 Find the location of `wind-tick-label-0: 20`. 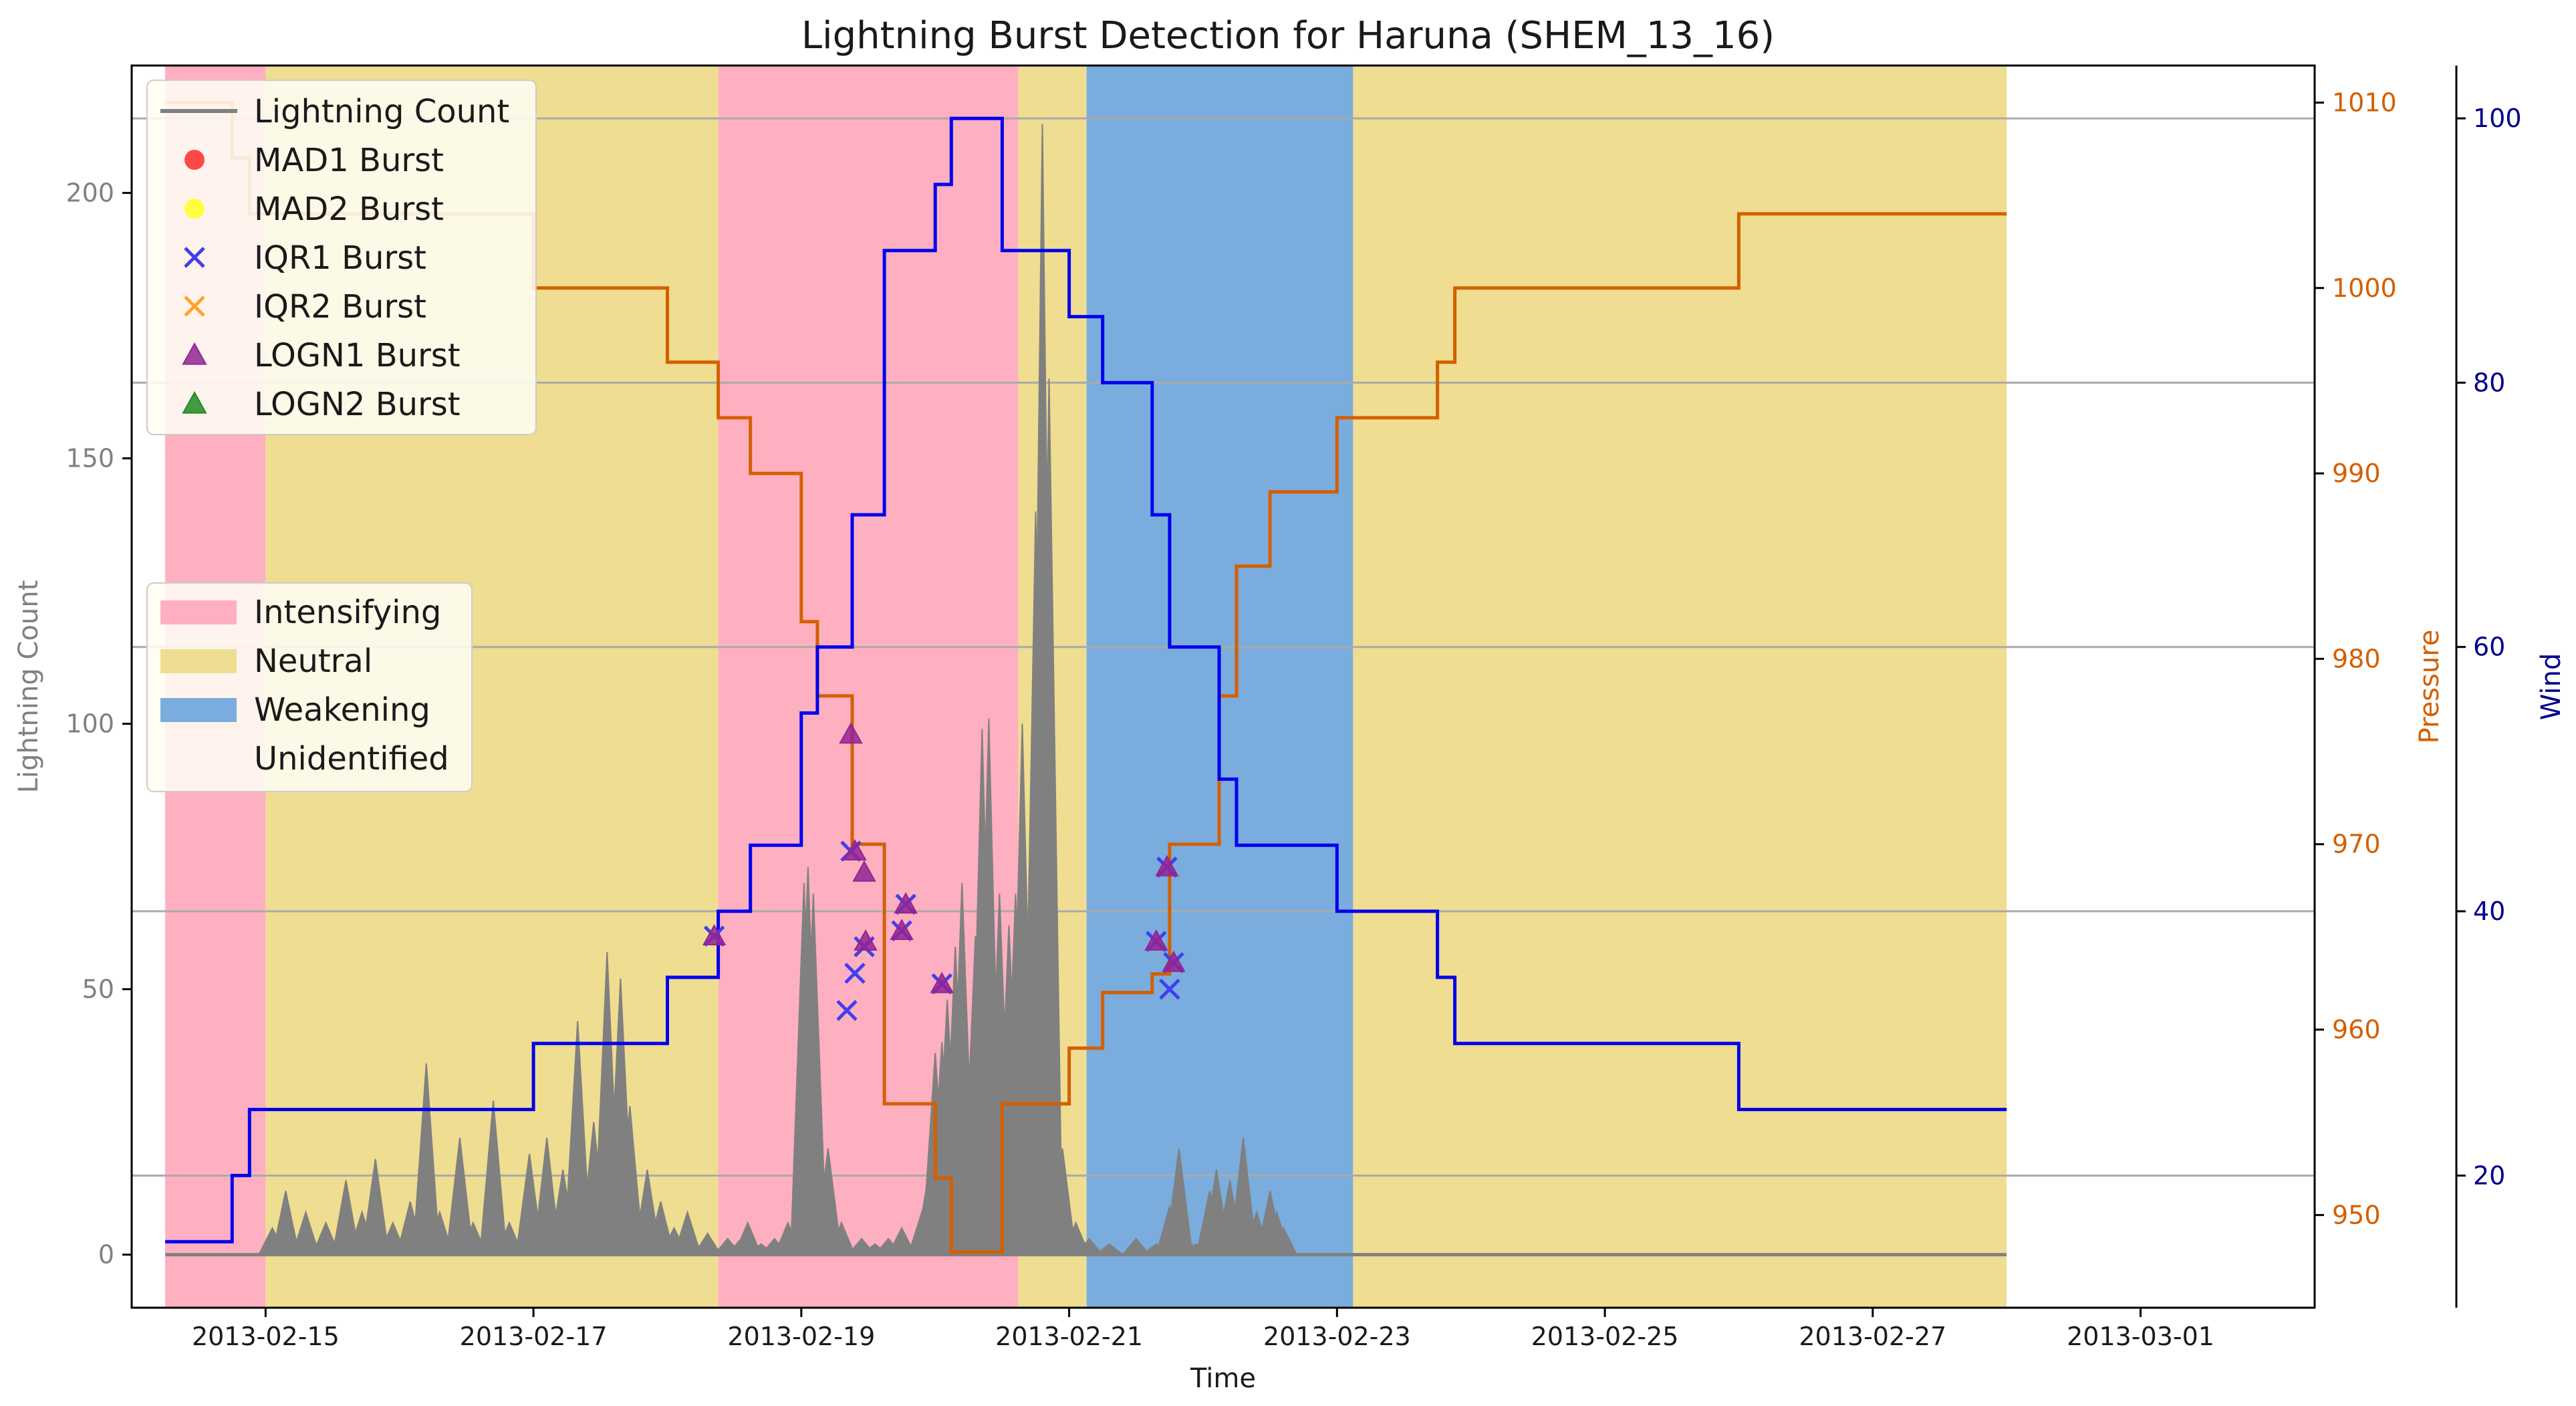

wind-tick-label-0: 20 is located at coordinates (2489, 1175).